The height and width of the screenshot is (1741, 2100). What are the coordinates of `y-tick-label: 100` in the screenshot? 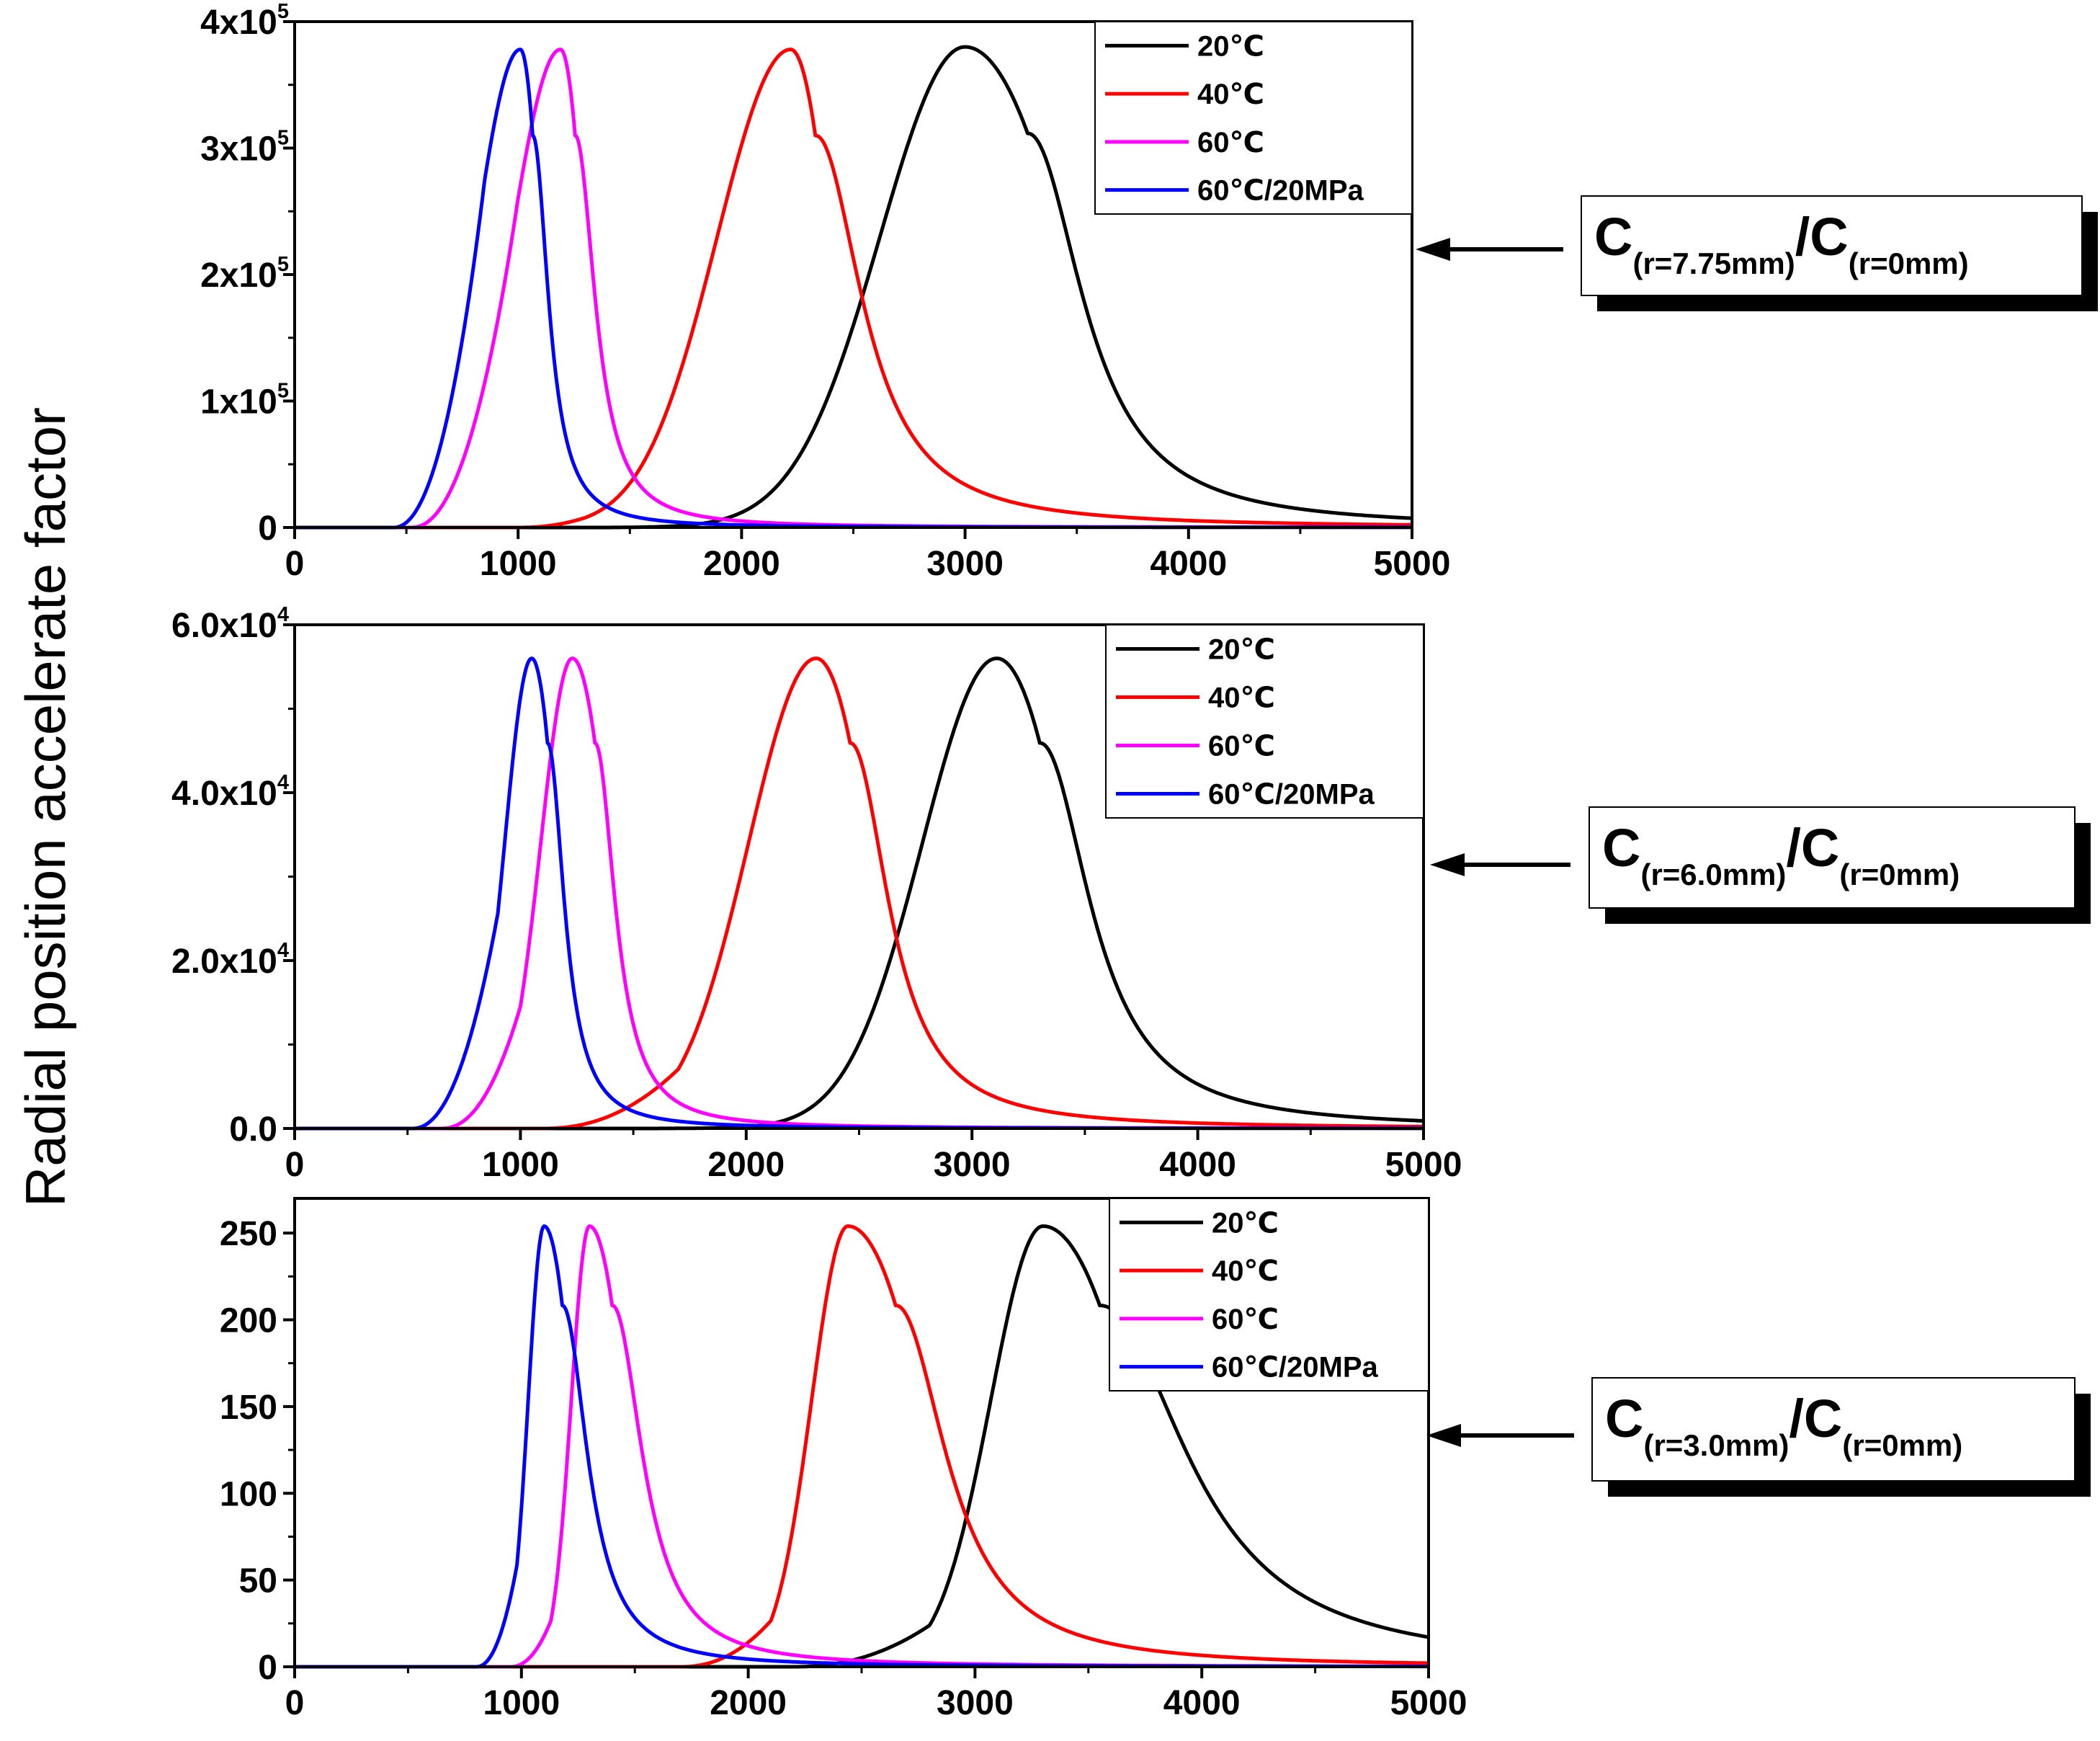 It's located at (248, 1494).